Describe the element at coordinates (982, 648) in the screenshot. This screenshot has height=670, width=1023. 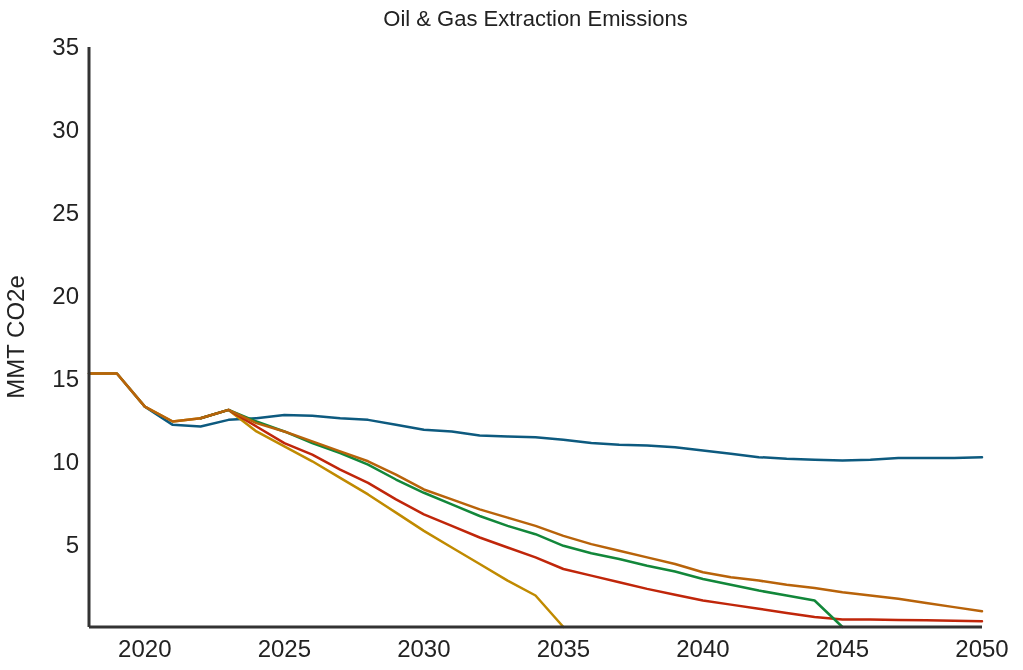
I see `x-tick-label: 2050` at that location.